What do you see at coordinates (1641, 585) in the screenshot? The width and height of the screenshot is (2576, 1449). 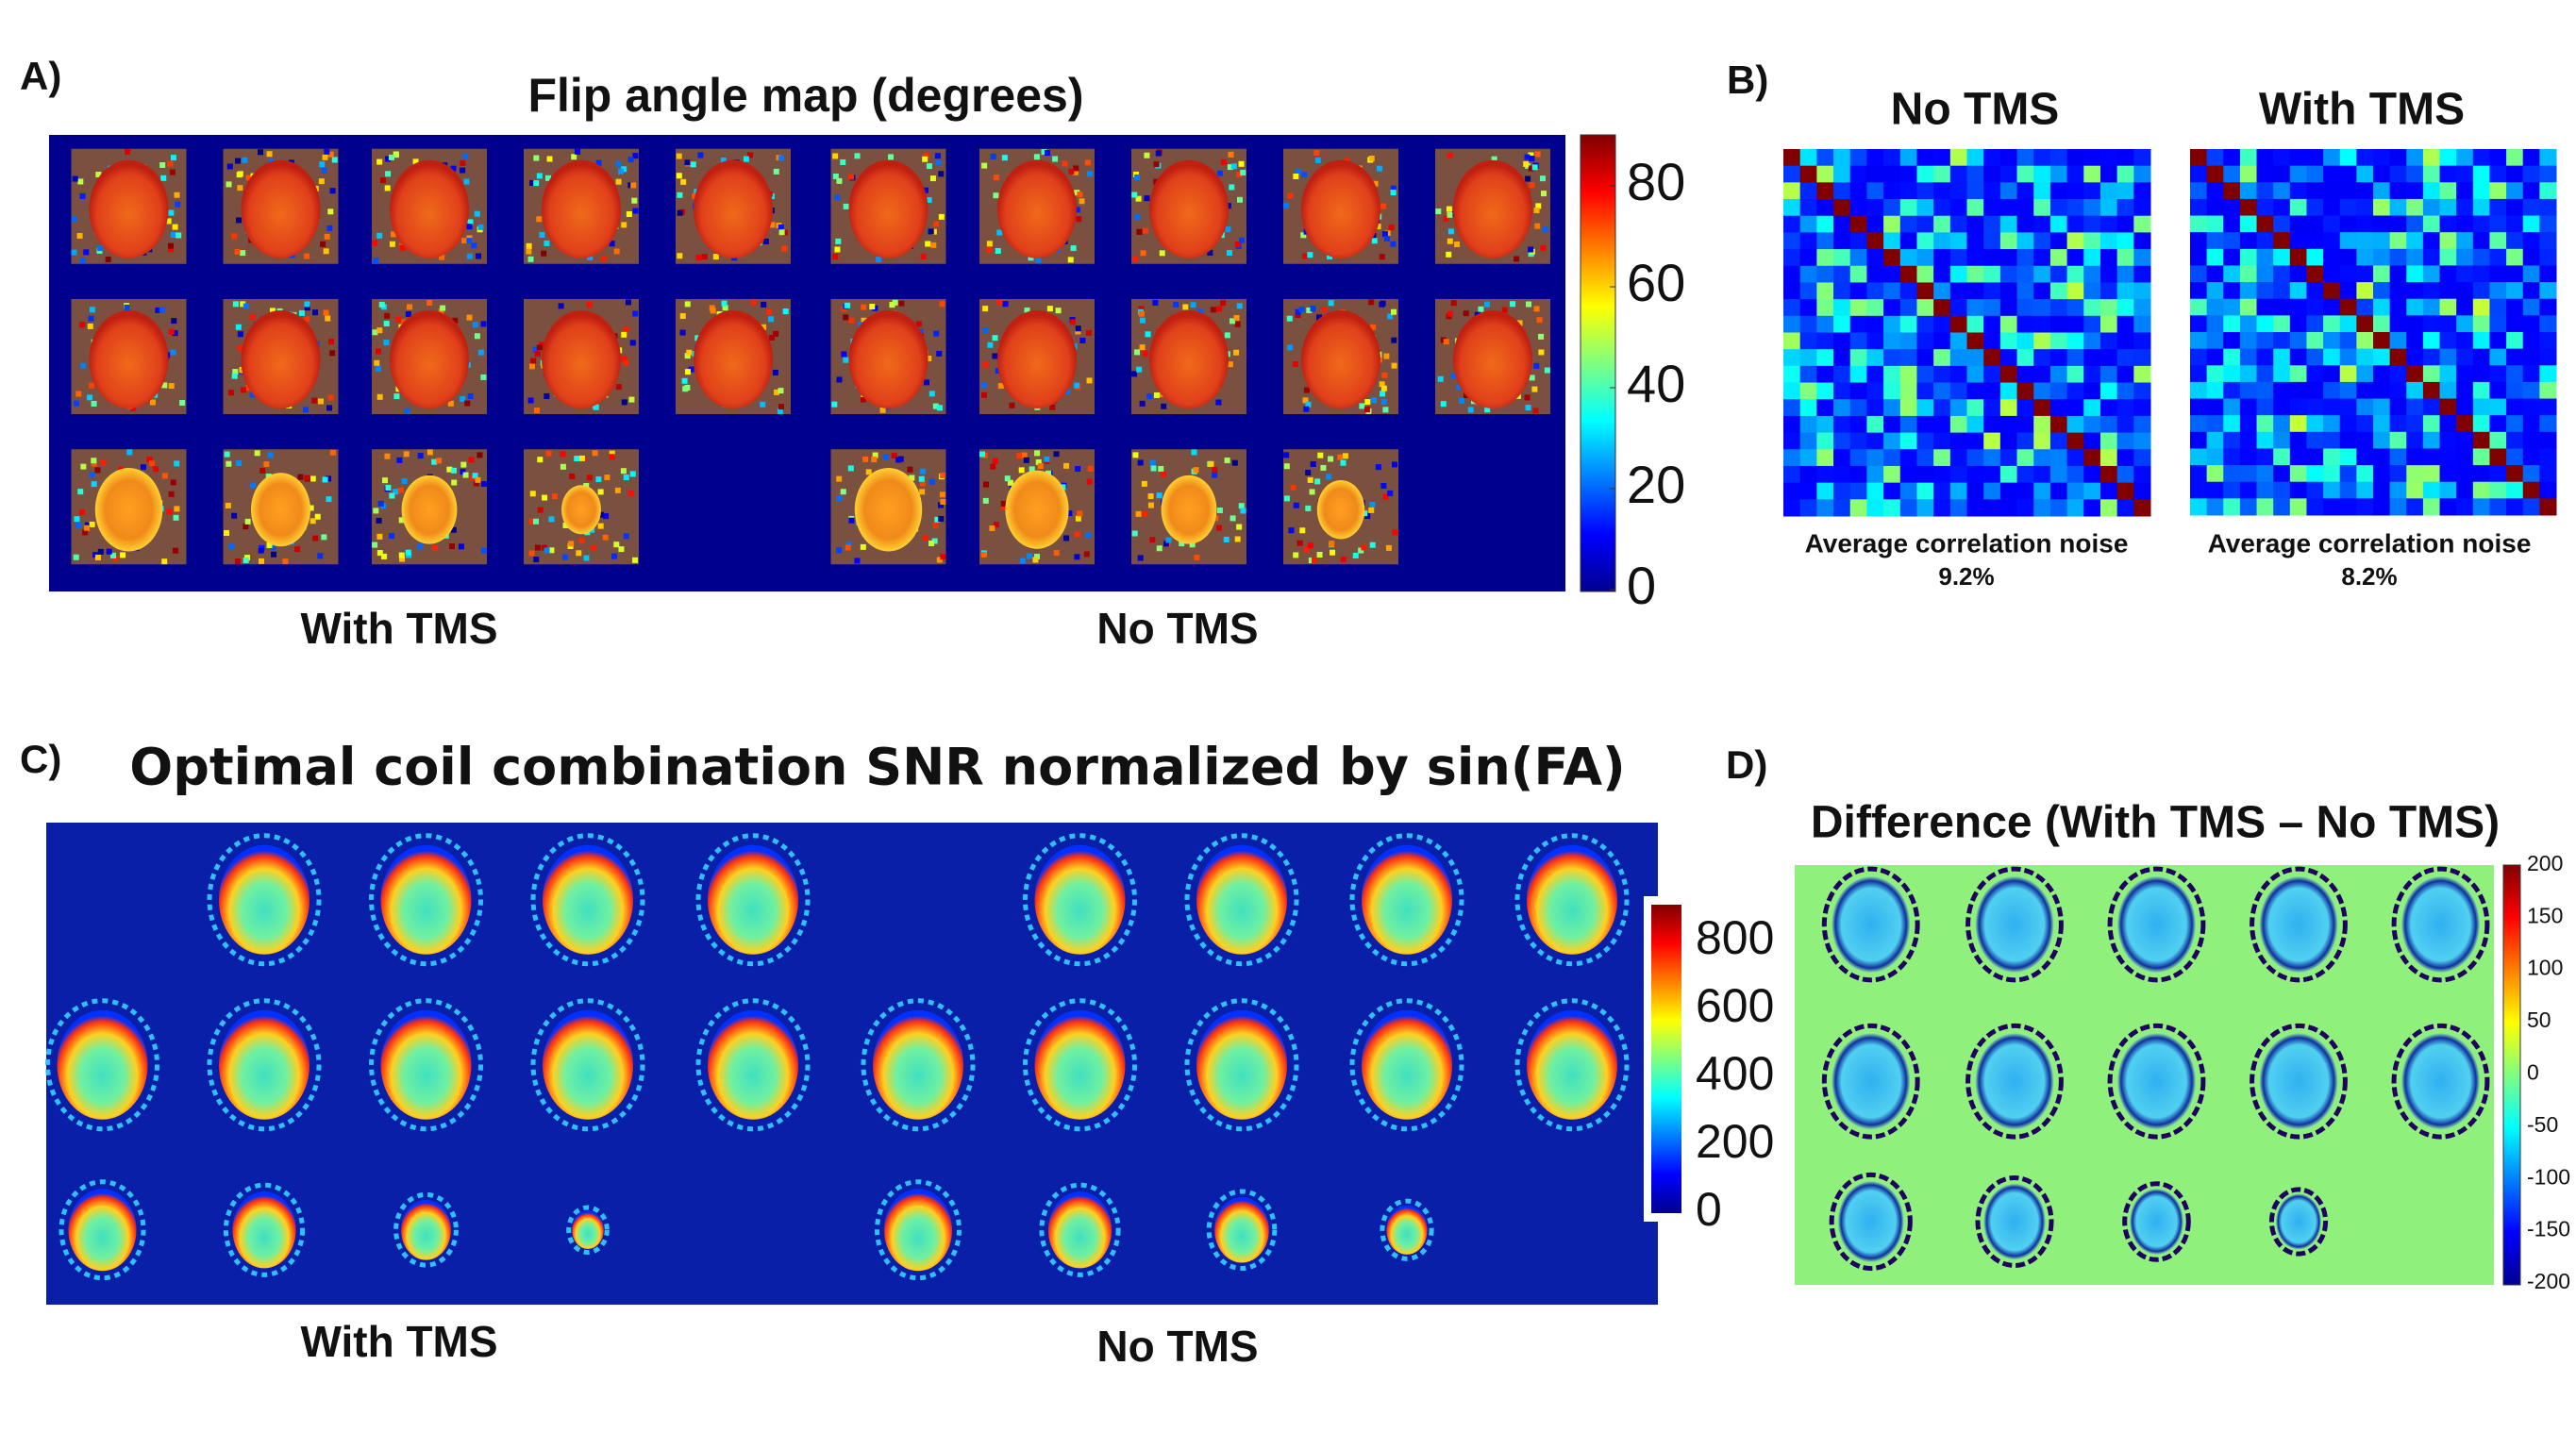 I see `colorbar-tick-label: 0` at bounding box center [1641, 585].